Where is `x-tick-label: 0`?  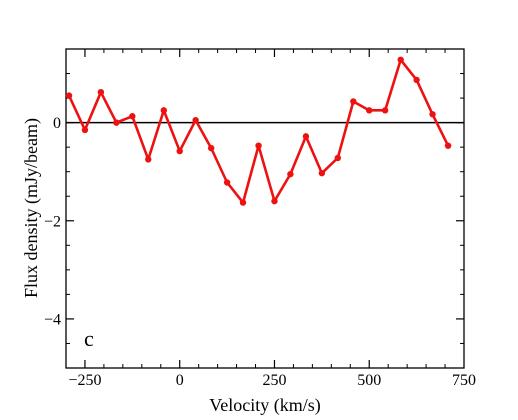
x-tick-label: 0 is located at coordinates (180, 380).